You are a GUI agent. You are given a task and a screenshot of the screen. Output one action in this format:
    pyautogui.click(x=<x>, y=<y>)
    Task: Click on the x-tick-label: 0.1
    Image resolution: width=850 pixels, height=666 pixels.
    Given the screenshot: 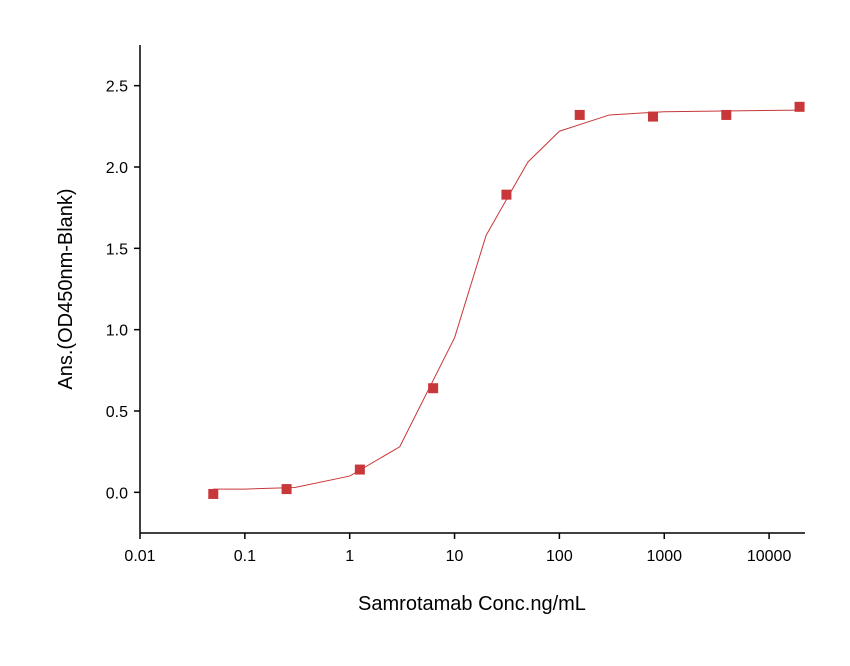 What is the action you would take?
    pyautogui.click(x=245, y=556)
    